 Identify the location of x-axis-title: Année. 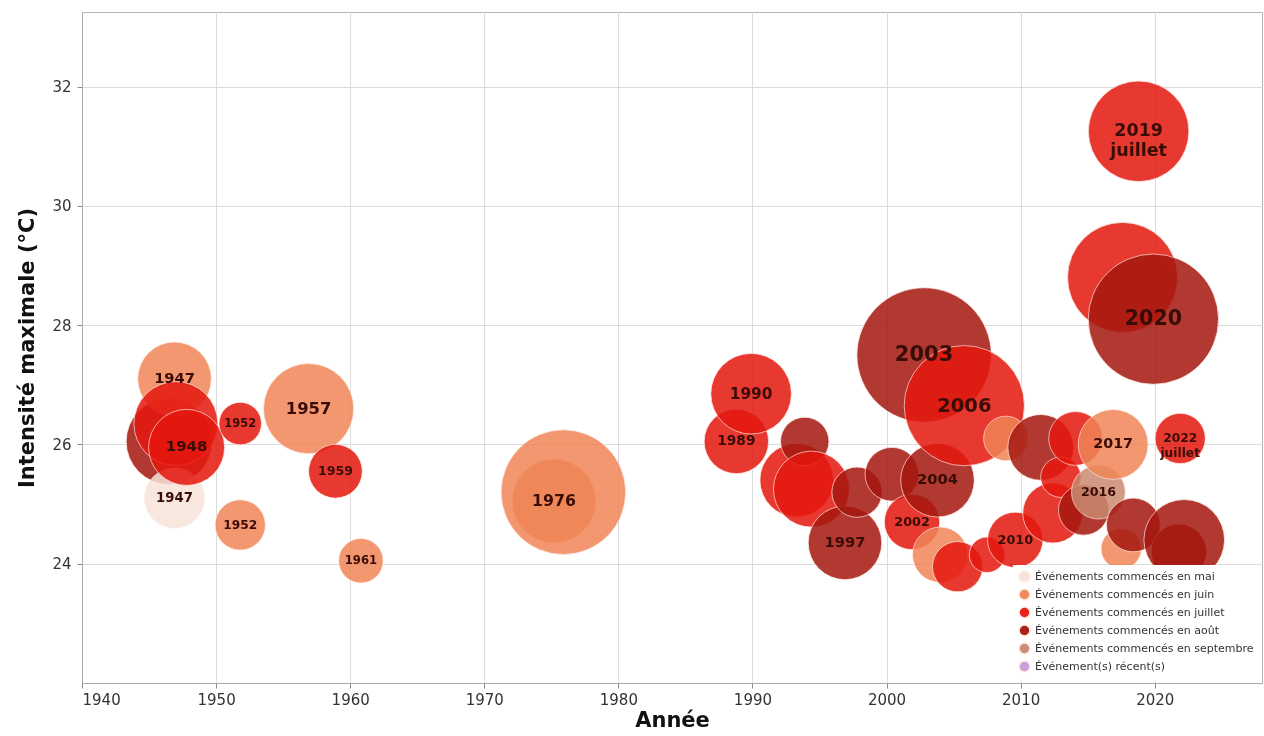
(672, 719).